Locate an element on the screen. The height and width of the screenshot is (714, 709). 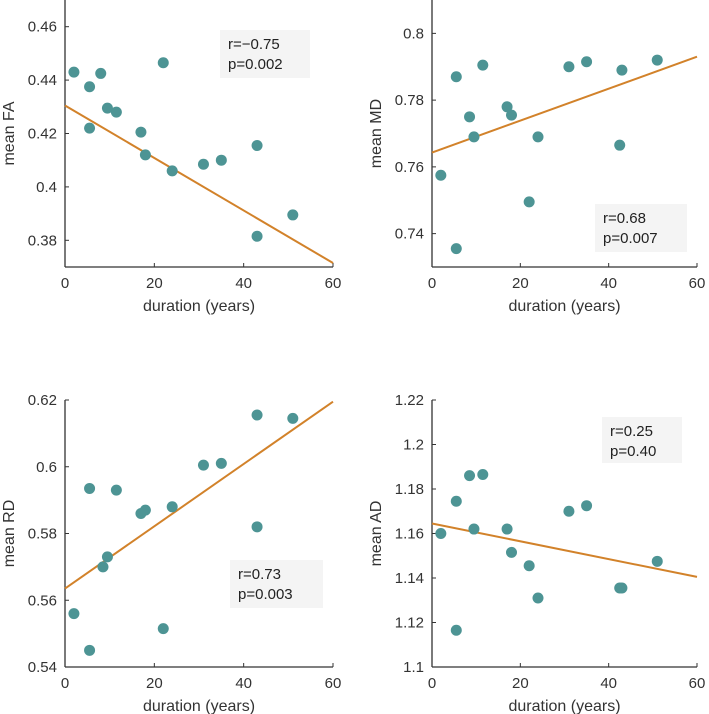
r-value-label: r=0.73 is located at coordinates (259, 574).